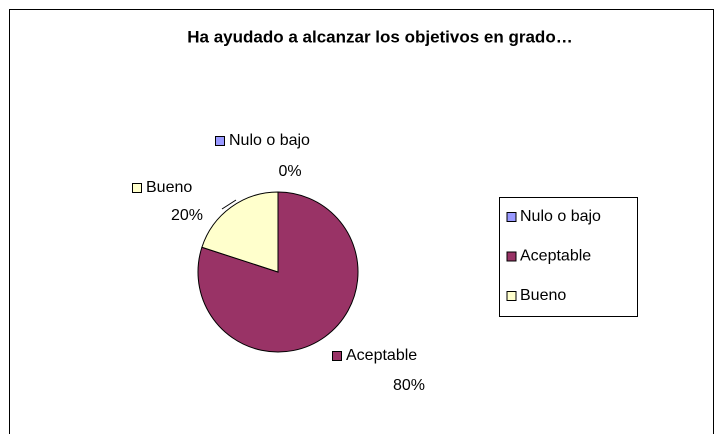  I want to click on data-label: 0%, so click(289, 171).